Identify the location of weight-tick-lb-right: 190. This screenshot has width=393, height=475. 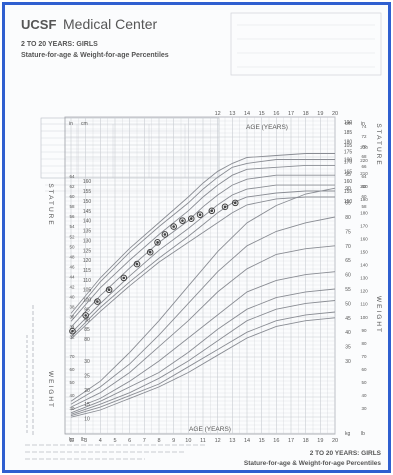
(364, 199).